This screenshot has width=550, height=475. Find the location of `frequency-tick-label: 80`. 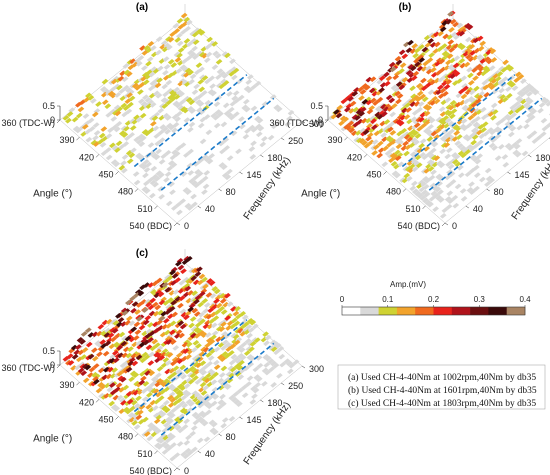

frequency-tick-label: 80 is located at coordinates (499, 192).